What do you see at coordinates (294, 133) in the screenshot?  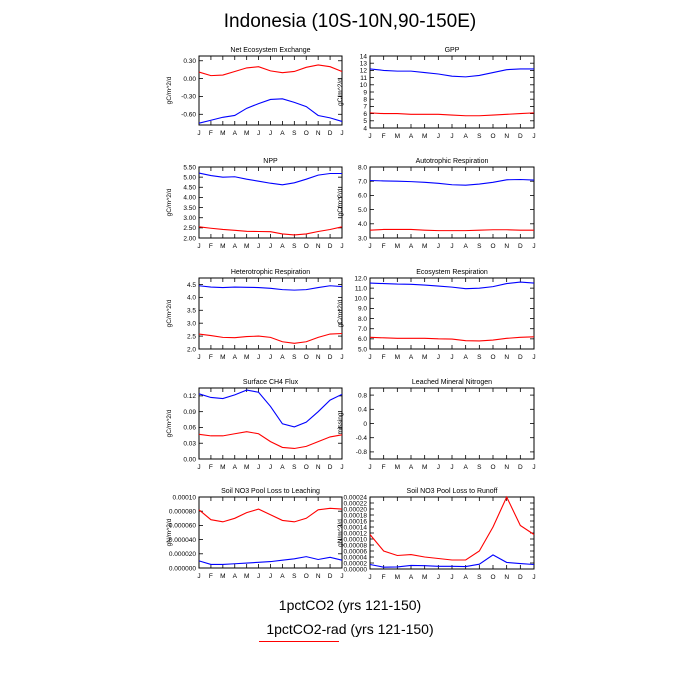 I see `panel-1-xtick-label: S` at bounding box center [294, 133].